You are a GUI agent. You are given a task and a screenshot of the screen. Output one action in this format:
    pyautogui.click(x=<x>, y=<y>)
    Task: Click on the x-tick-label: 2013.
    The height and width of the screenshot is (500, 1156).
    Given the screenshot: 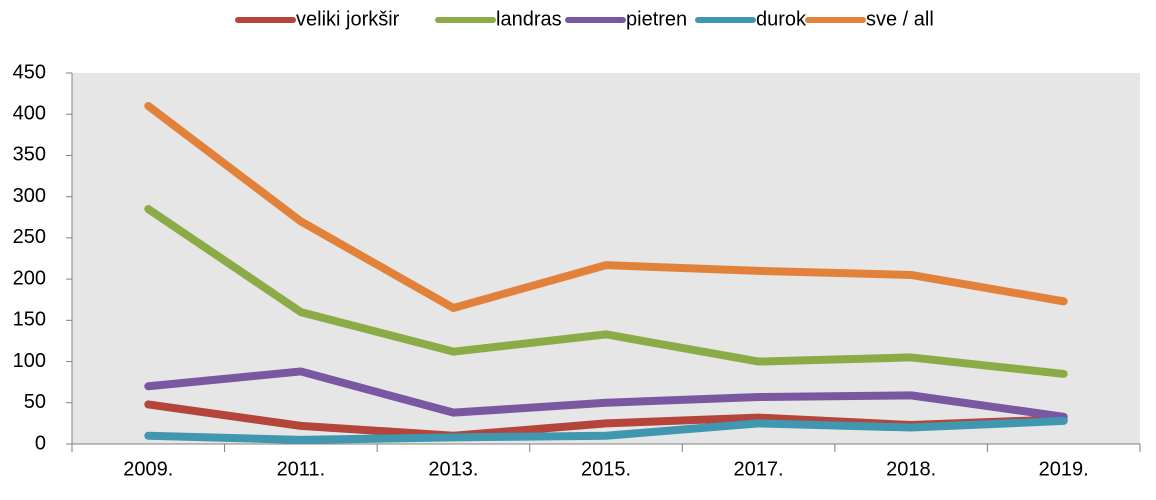 What is the action you would take?
    pyautogui.click(x=453, y=469)
    